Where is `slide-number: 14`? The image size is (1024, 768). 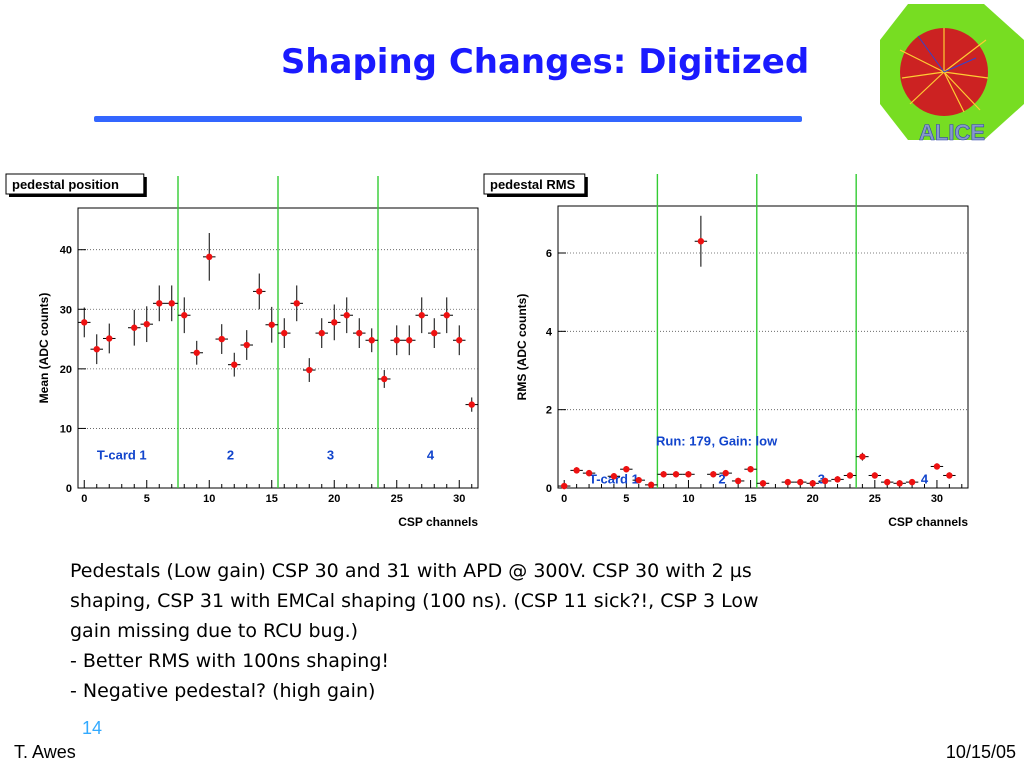
slide-number: 14 is located at coordinates (92, 728).